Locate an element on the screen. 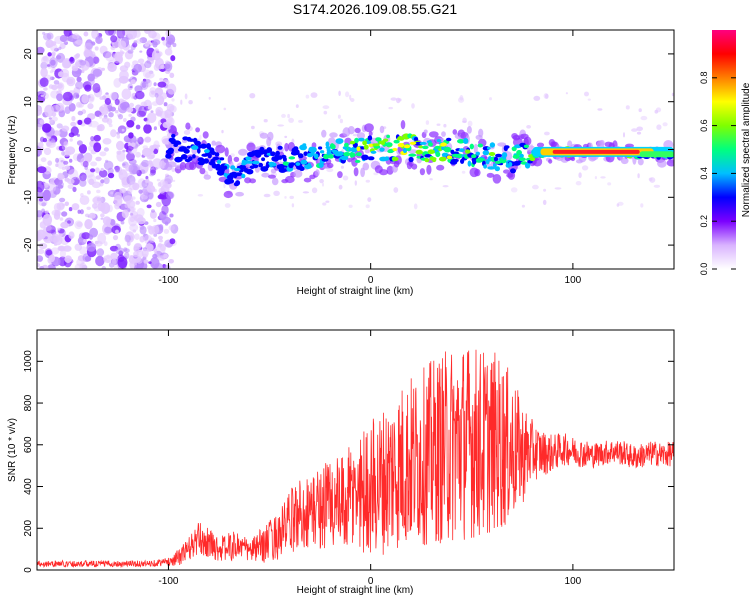 The width and height of the screenshot is (750, 600). spectrogram-ytick-label: 0 is located at coordinates (28, 149).